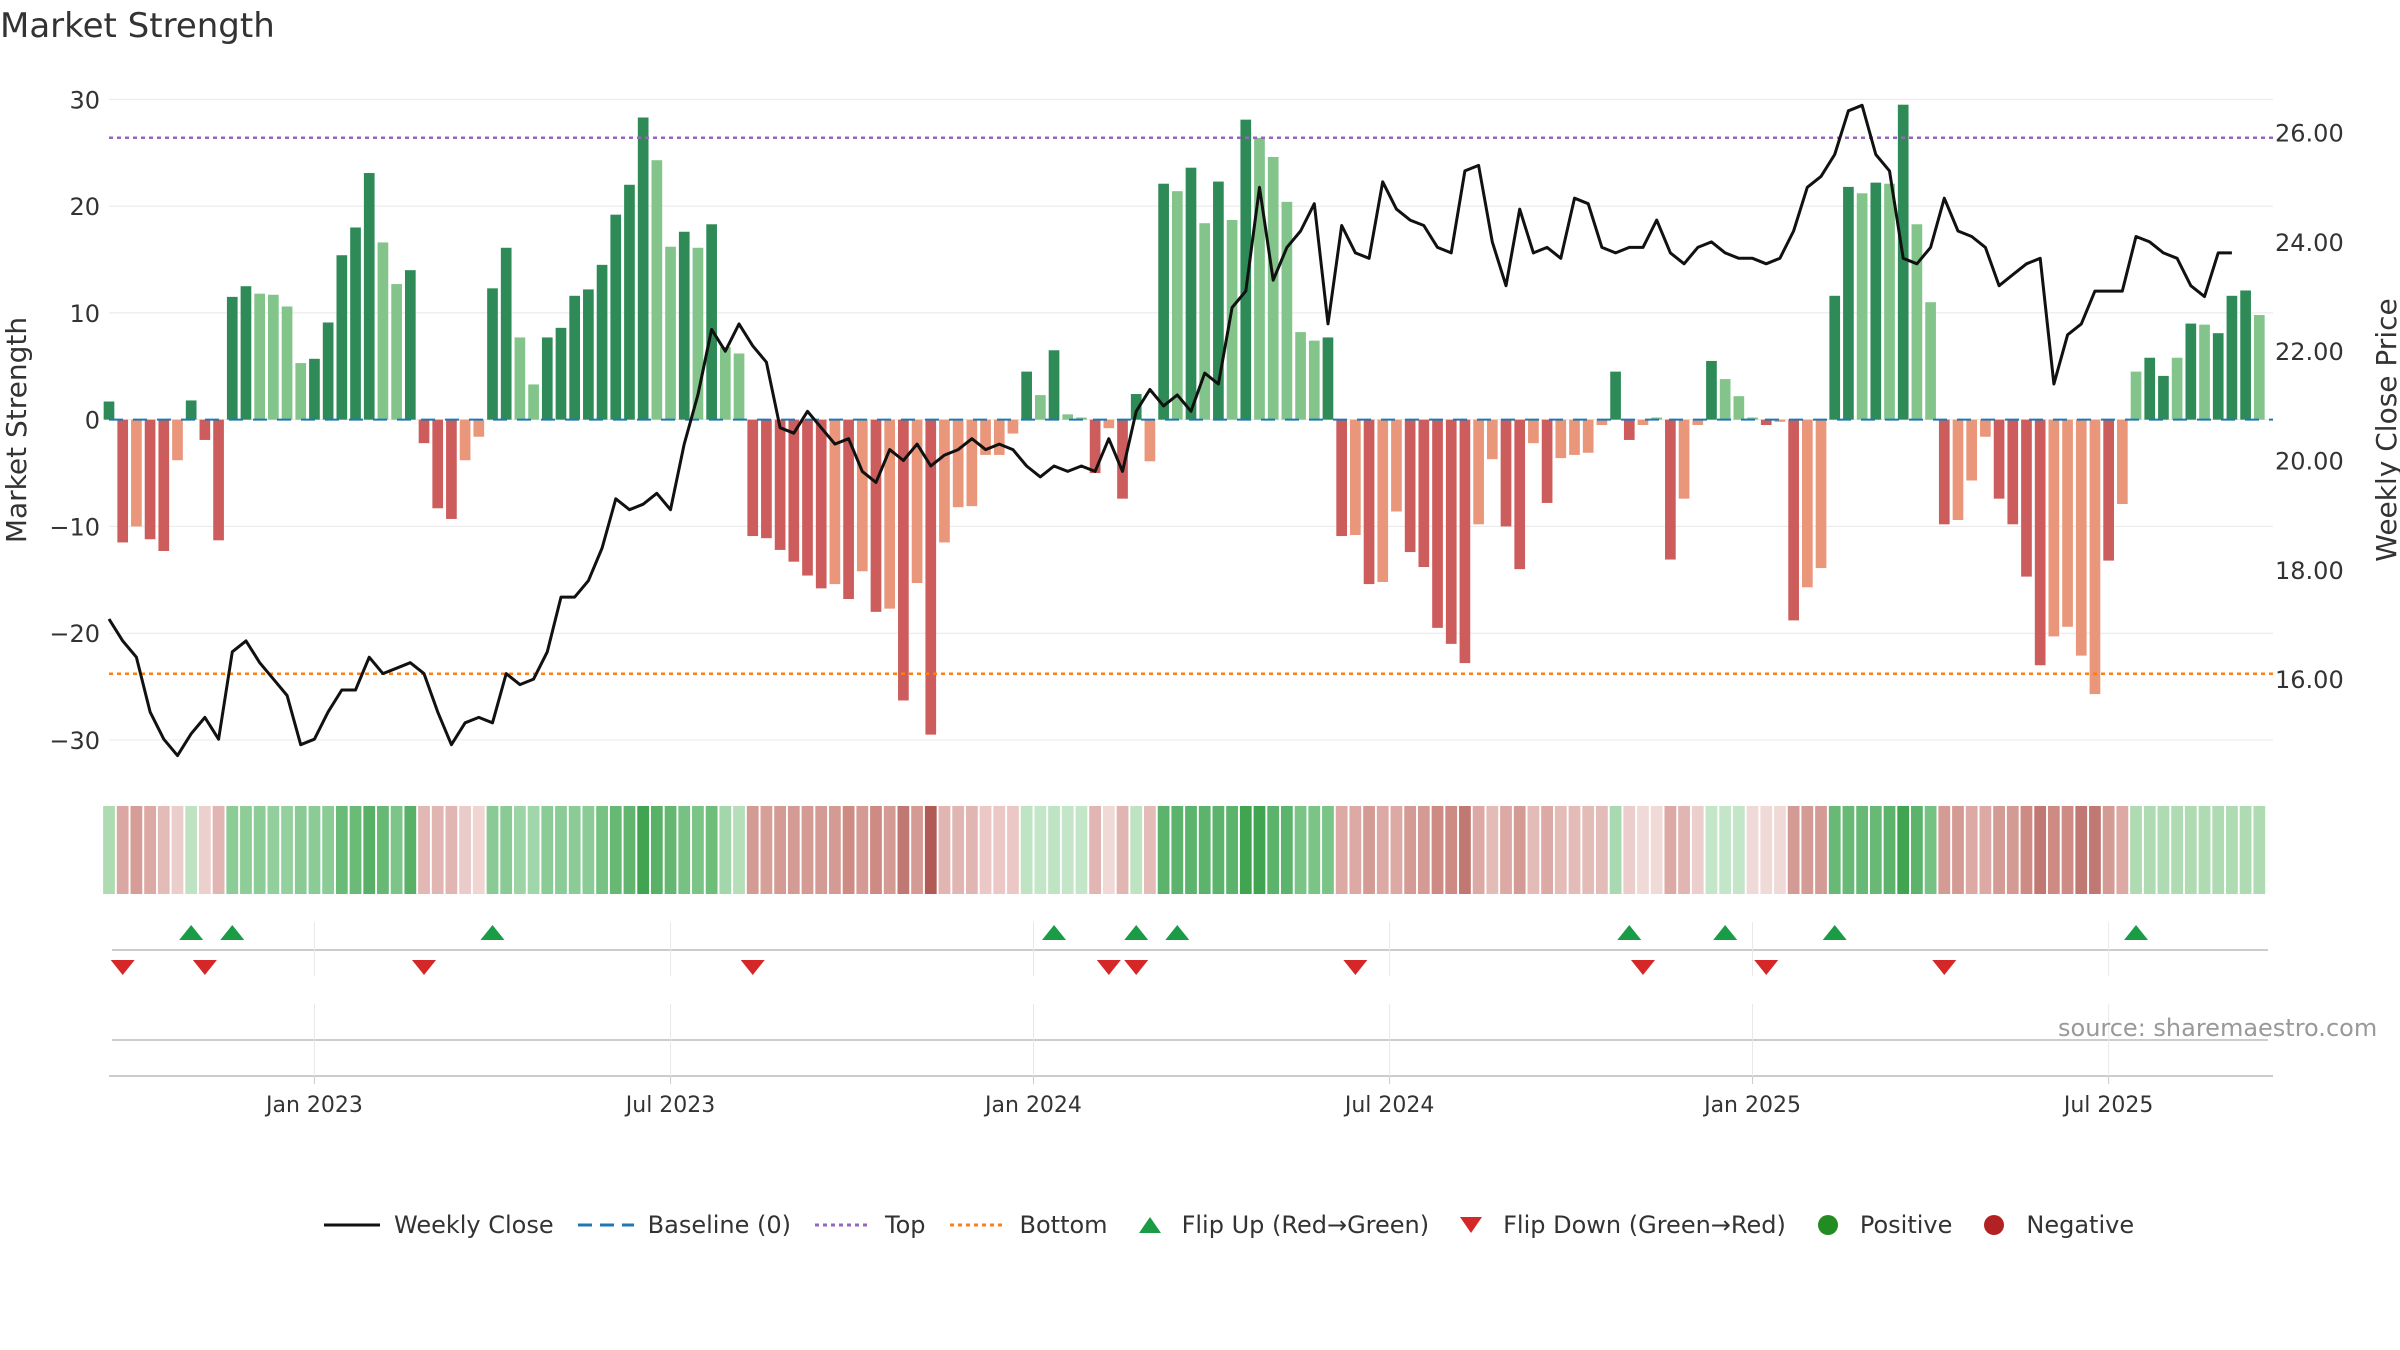 The height and width of the screenshot is (1350, 2400). I want to click on legend-label: Bottom, so click(1063, 1225).